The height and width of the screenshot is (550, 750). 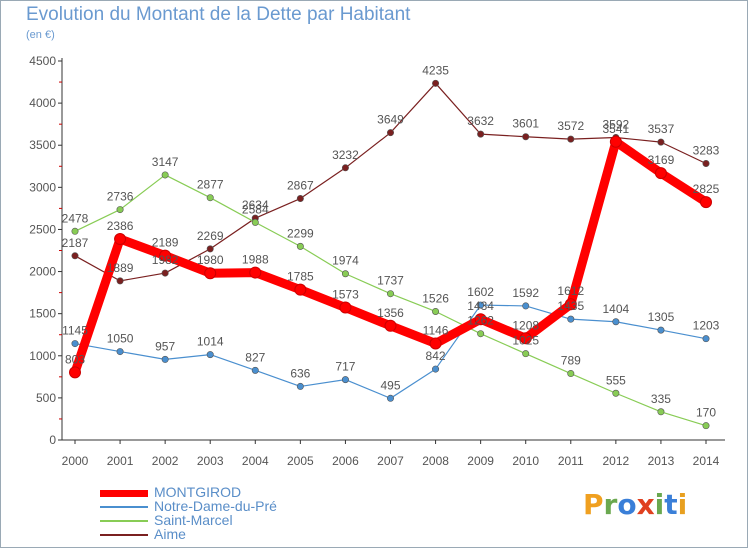 What do you see at coordinates (42, 187) in the screenshot?
I see `y-tick-label: 3000` at bounding box center [42, 187].